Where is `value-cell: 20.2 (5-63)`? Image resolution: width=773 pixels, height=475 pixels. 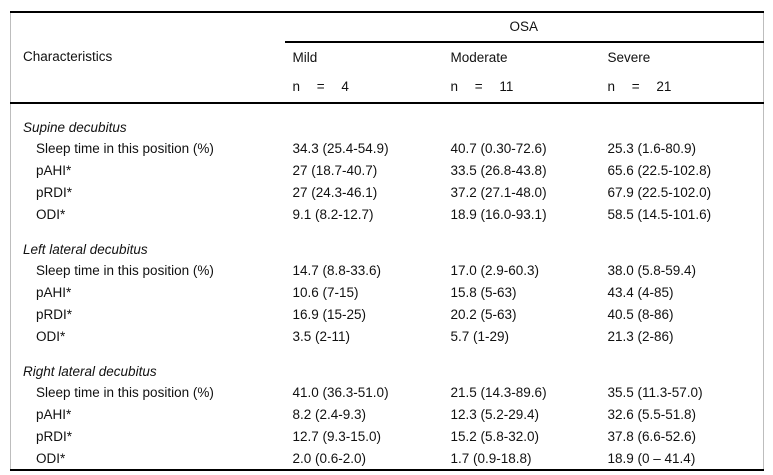 value-cell: 20.2 (5-63) is located at coordinates (483, 315).